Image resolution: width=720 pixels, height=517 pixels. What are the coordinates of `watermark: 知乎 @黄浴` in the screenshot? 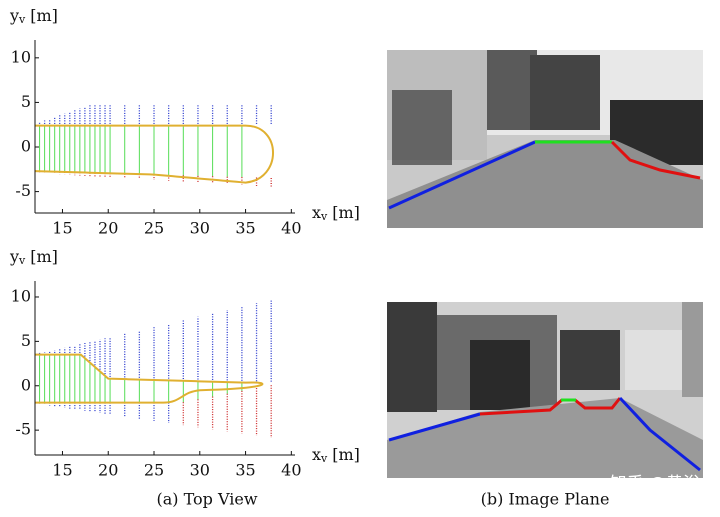 It's located at (655, 484).